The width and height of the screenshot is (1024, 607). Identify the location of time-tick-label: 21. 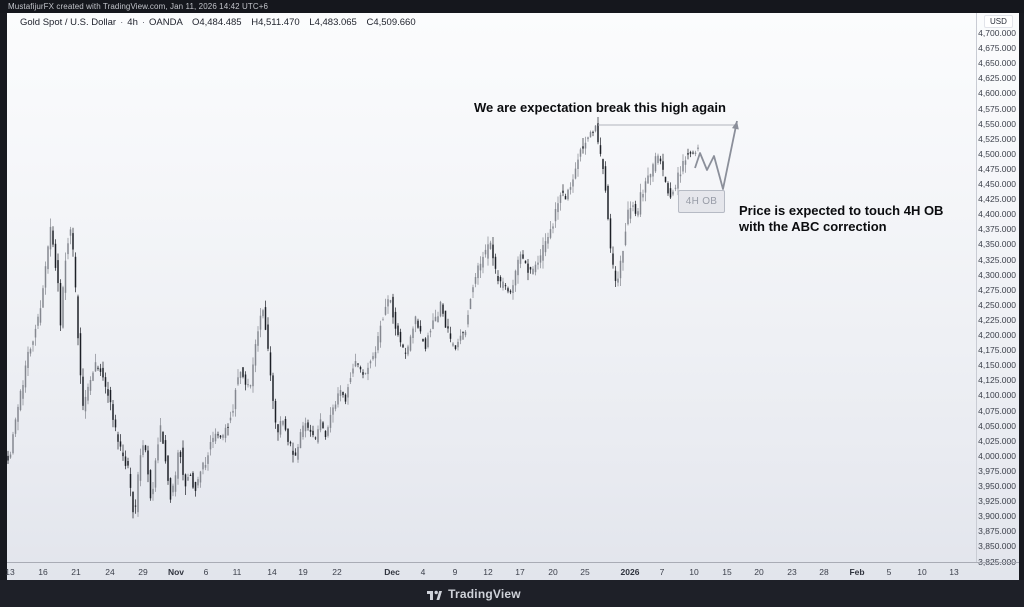
(76, 572).